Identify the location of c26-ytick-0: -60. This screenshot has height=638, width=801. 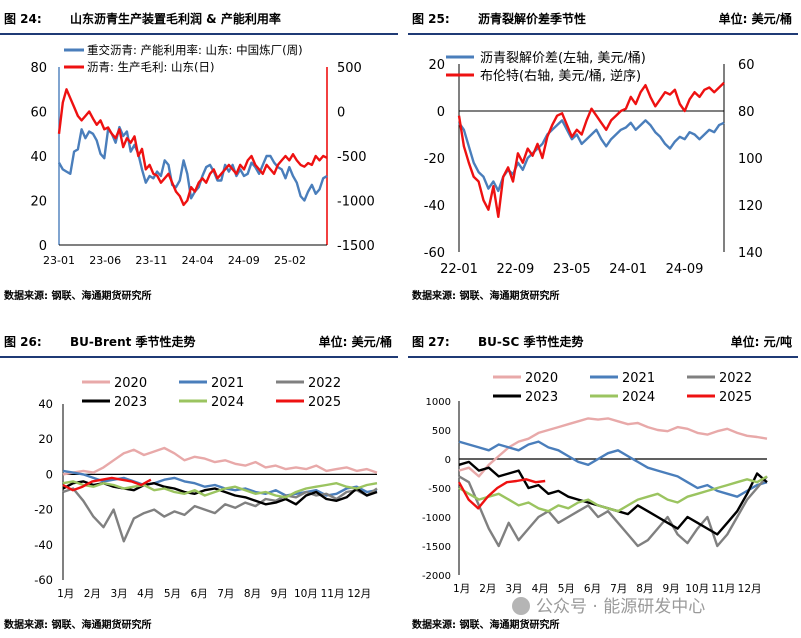
(43, 580).